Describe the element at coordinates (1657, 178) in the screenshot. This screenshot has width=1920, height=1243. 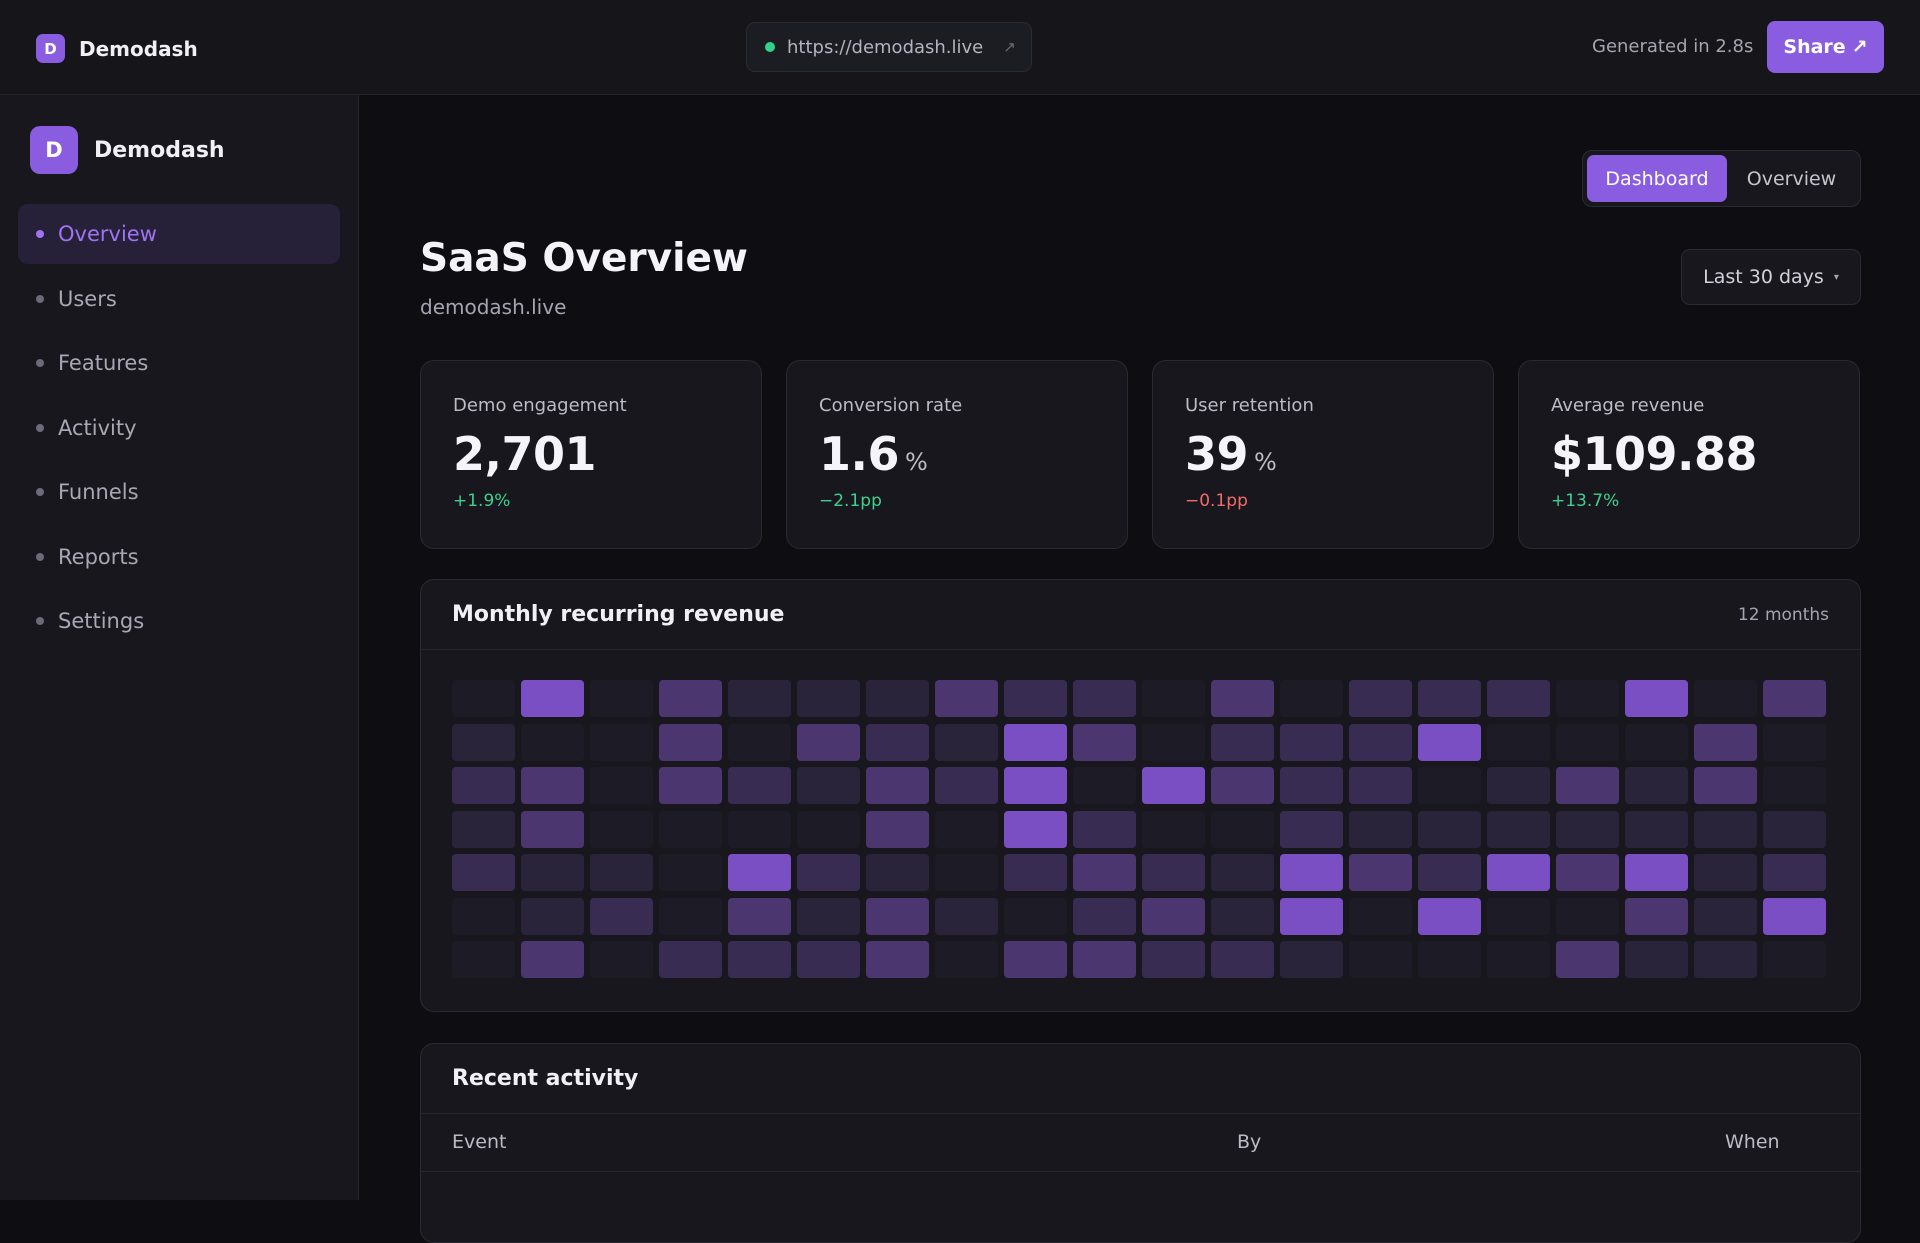
I see `toggle-dashboard: Dashboard` at that location.